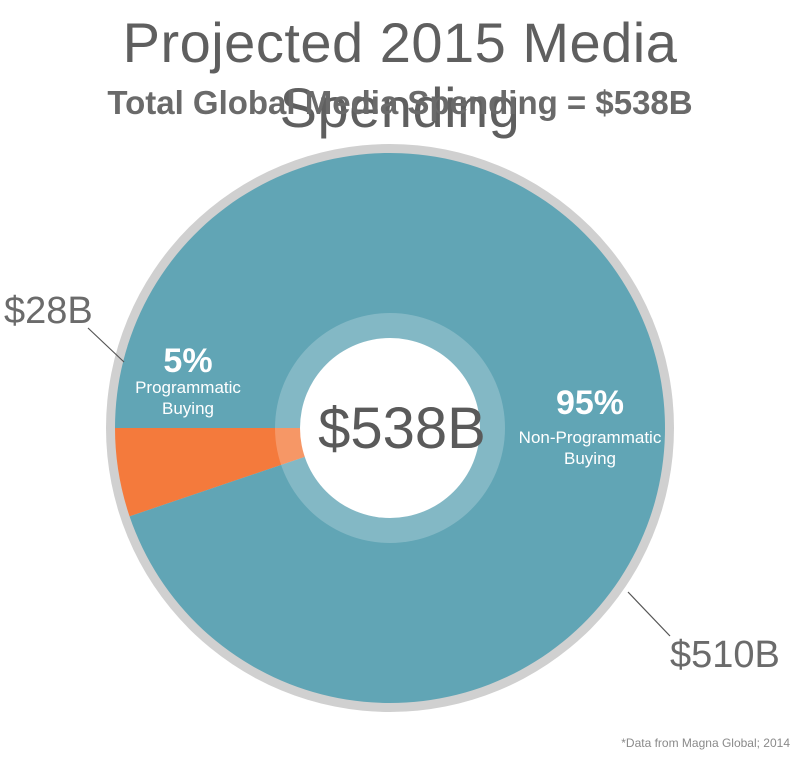 This screenshot has width=800, height=762. What do you see at coordinates (590, 437) in the screenshot?
I see `lbl-b-line-1: Non-Programmatic` at bounding box center [590, 437].